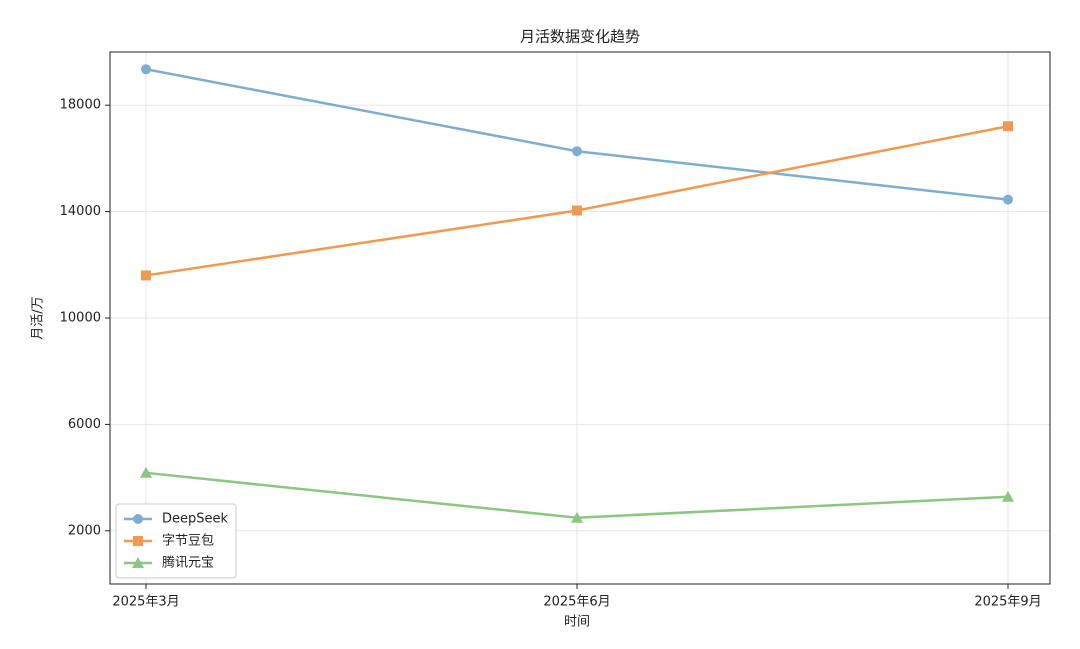 The height and width of the screenshot is (649, 1080). I want to click on y-tick-label: 6000, so click(84, 424).